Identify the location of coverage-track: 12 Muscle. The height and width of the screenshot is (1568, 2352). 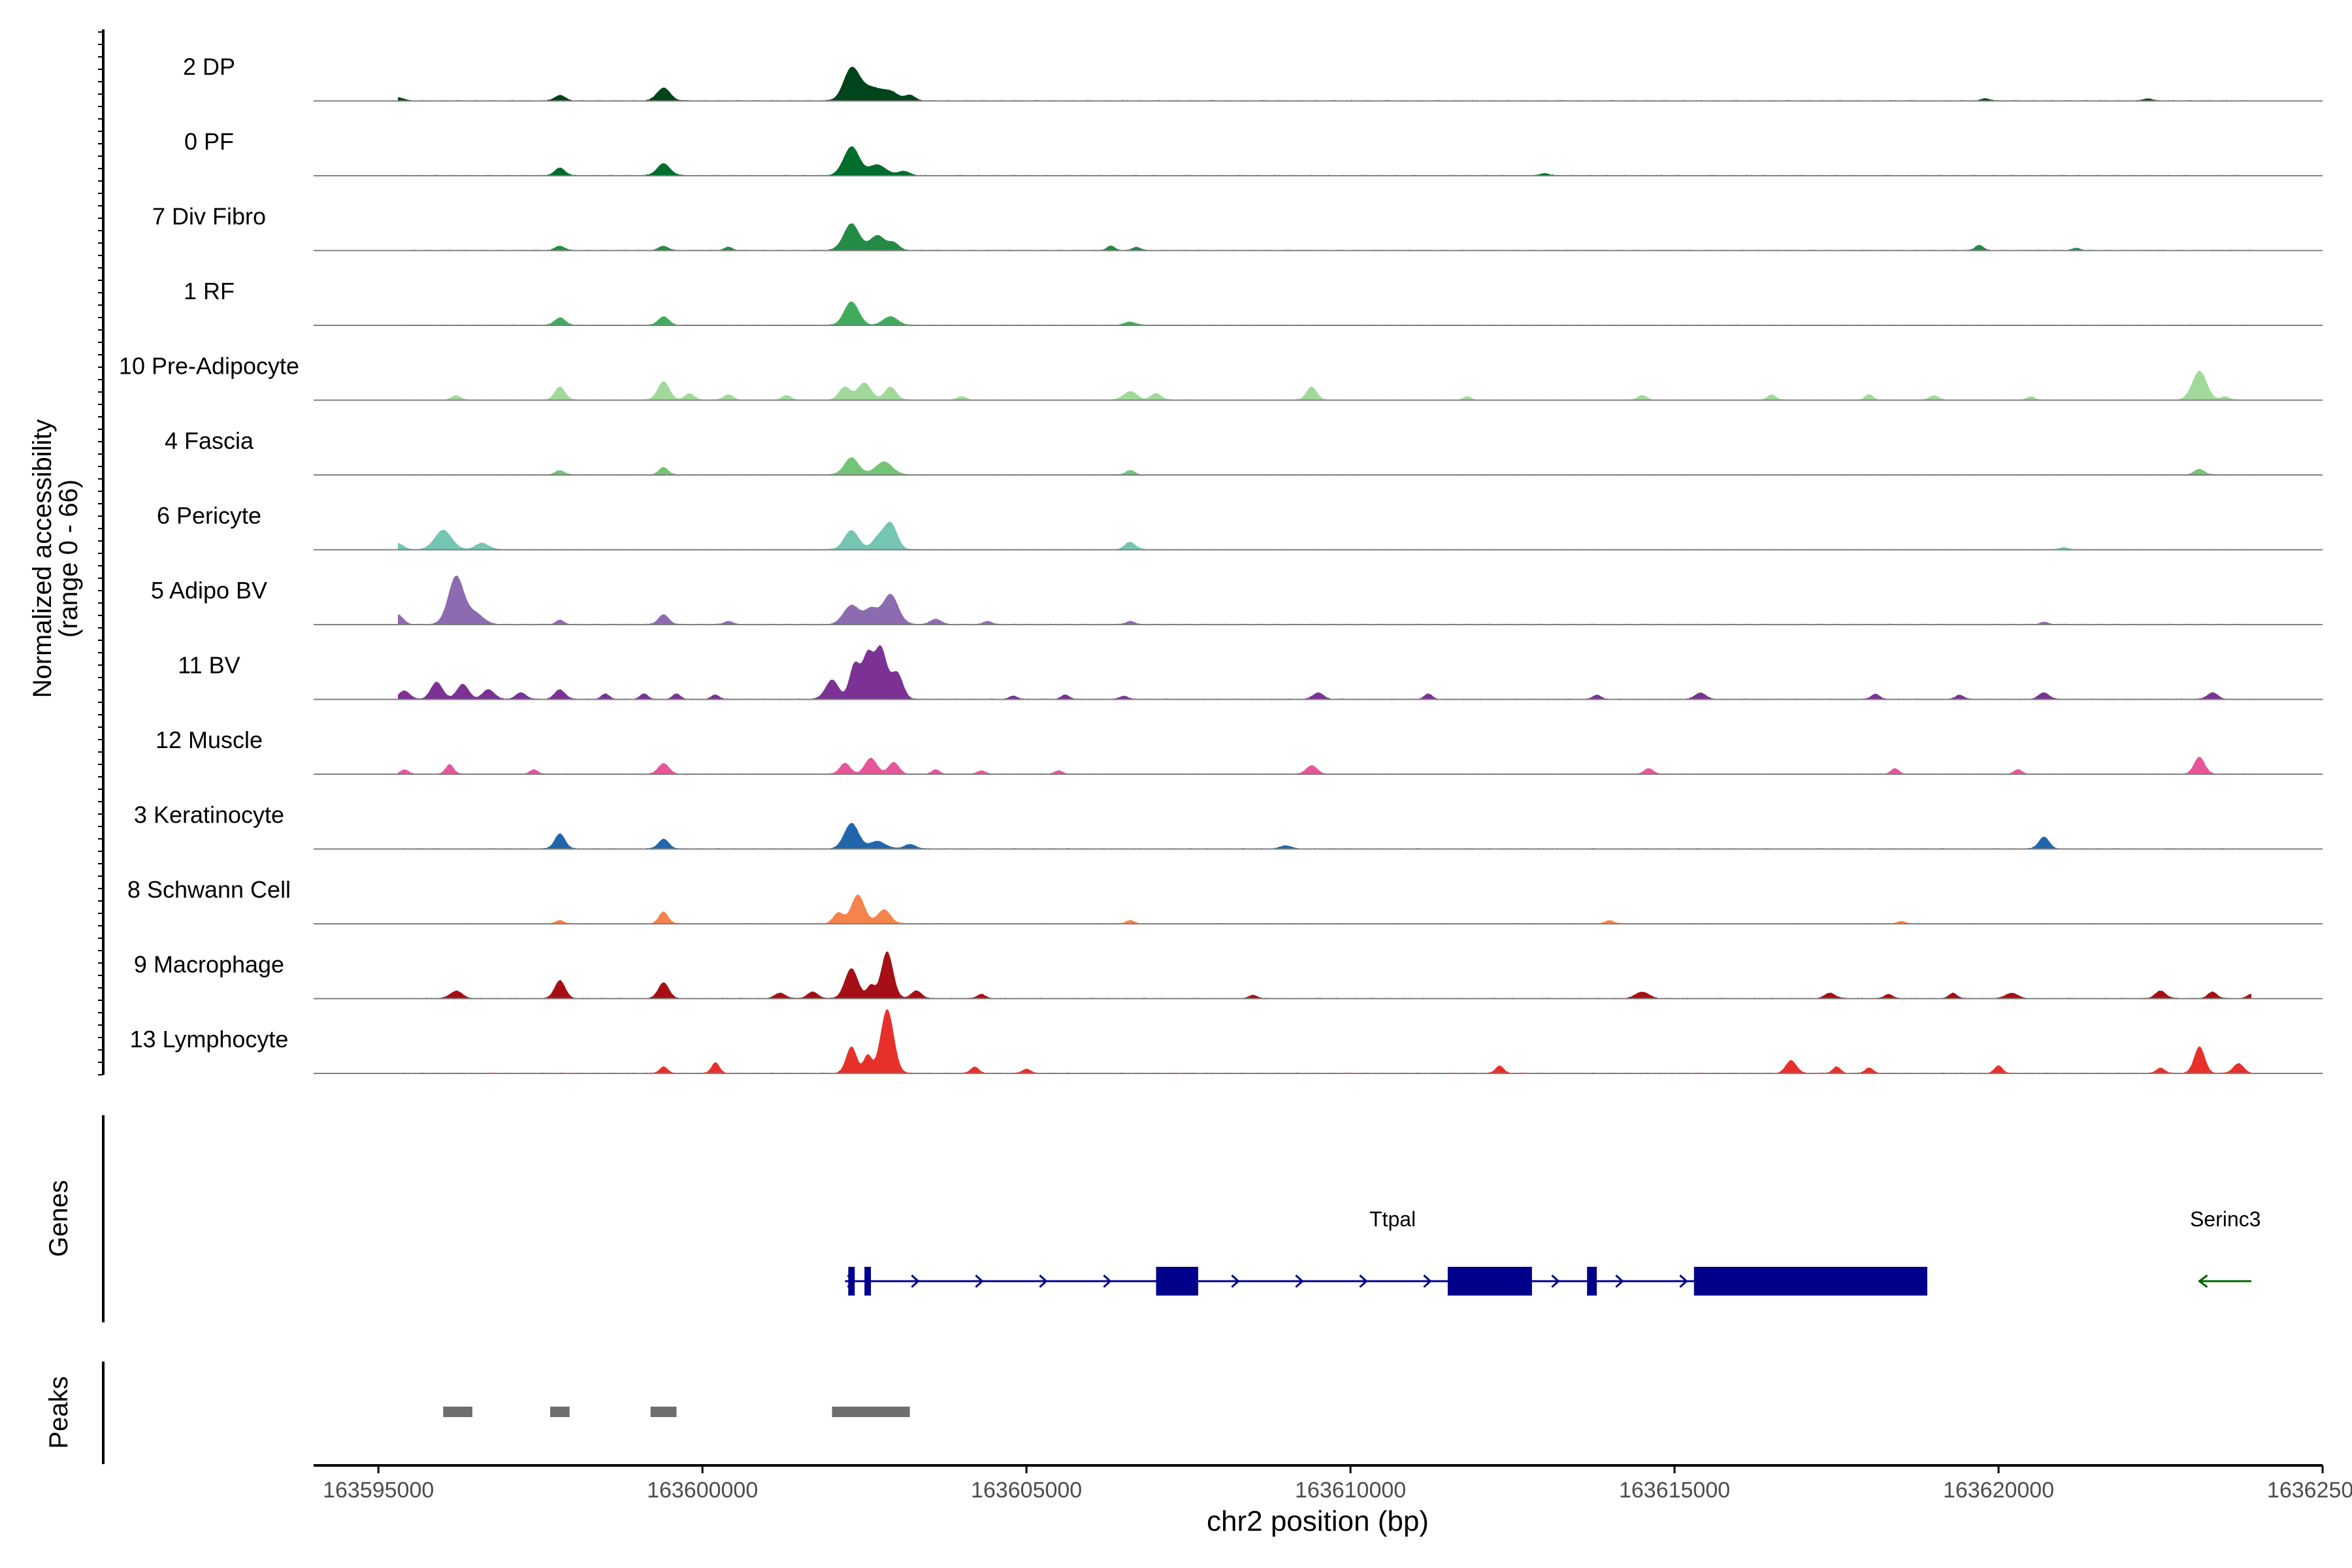
(1239, 751).